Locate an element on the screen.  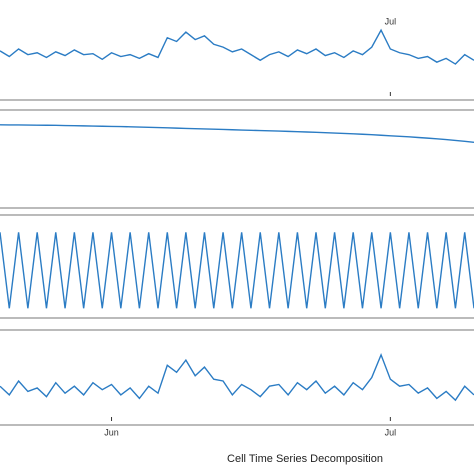
x-tick-label: Jun is located at coordinates (111, 432).